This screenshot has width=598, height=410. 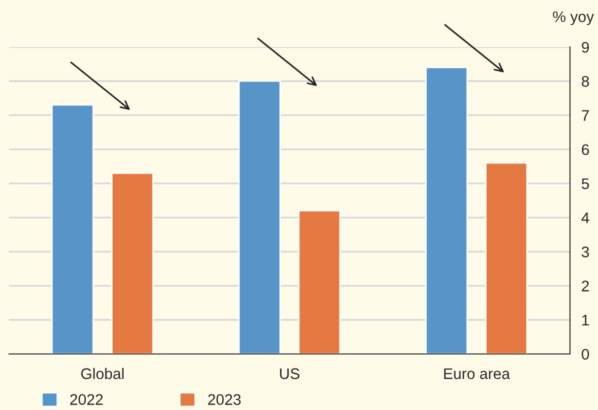 I want to click on legend-label: 2022, so click(x=86, y=399).